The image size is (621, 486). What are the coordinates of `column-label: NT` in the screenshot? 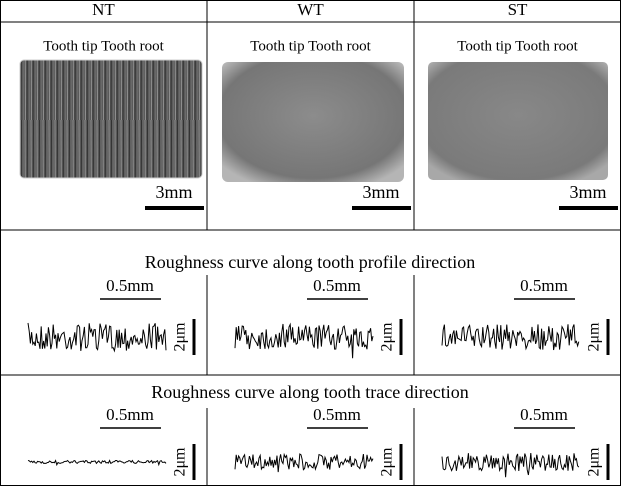 It's located at (103, 9).